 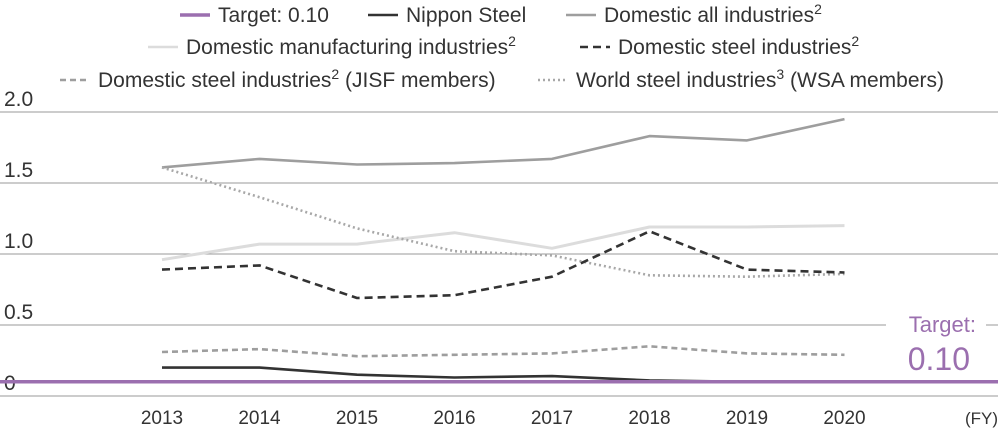 I want to click on legend-label: Domestic steel industries2, so click(x=738, y=46).